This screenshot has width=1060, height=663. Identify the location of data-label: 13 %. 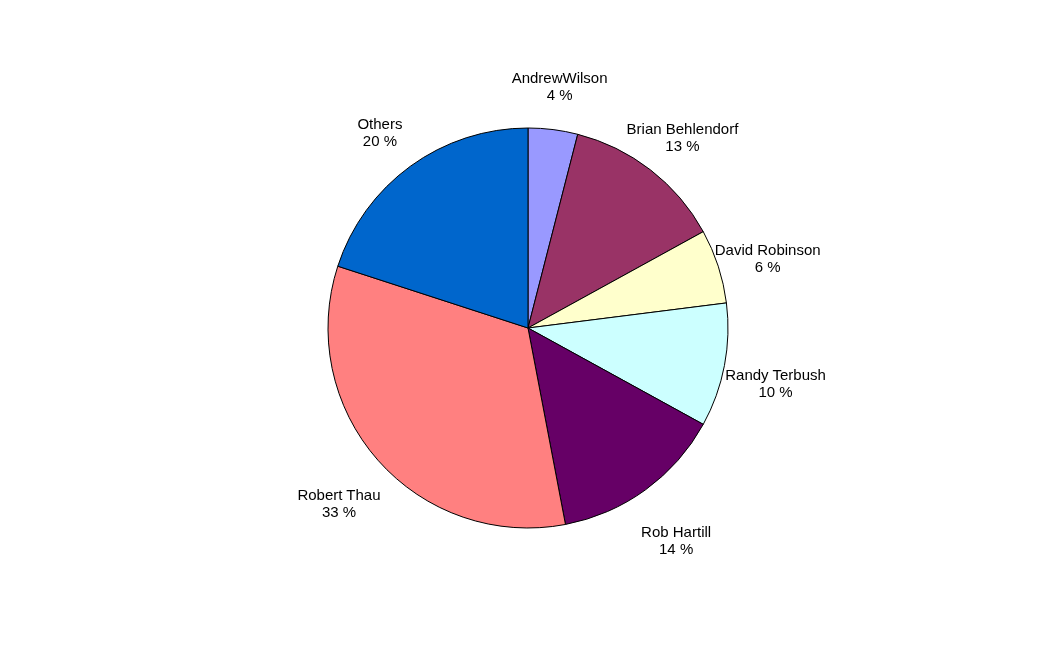
(682, 145).